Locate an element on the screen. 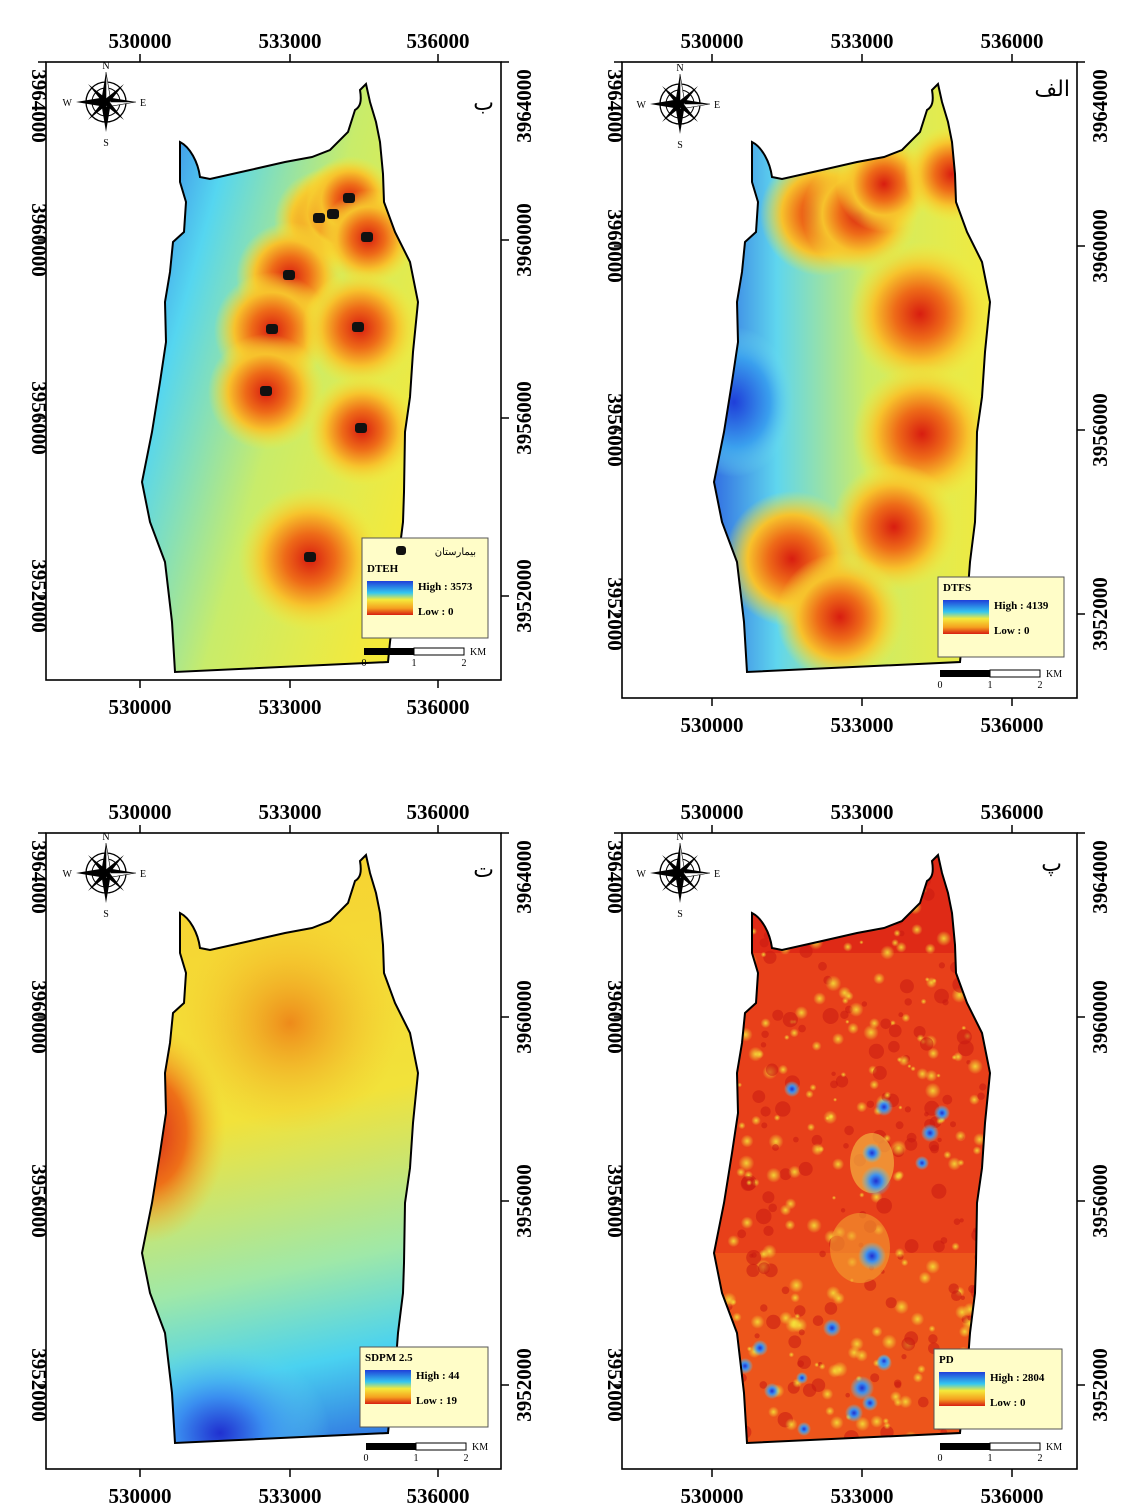 This screenshot has width=1125, height=1512. legend-point-label: بیمارستان is located at coordinates (455, 552).